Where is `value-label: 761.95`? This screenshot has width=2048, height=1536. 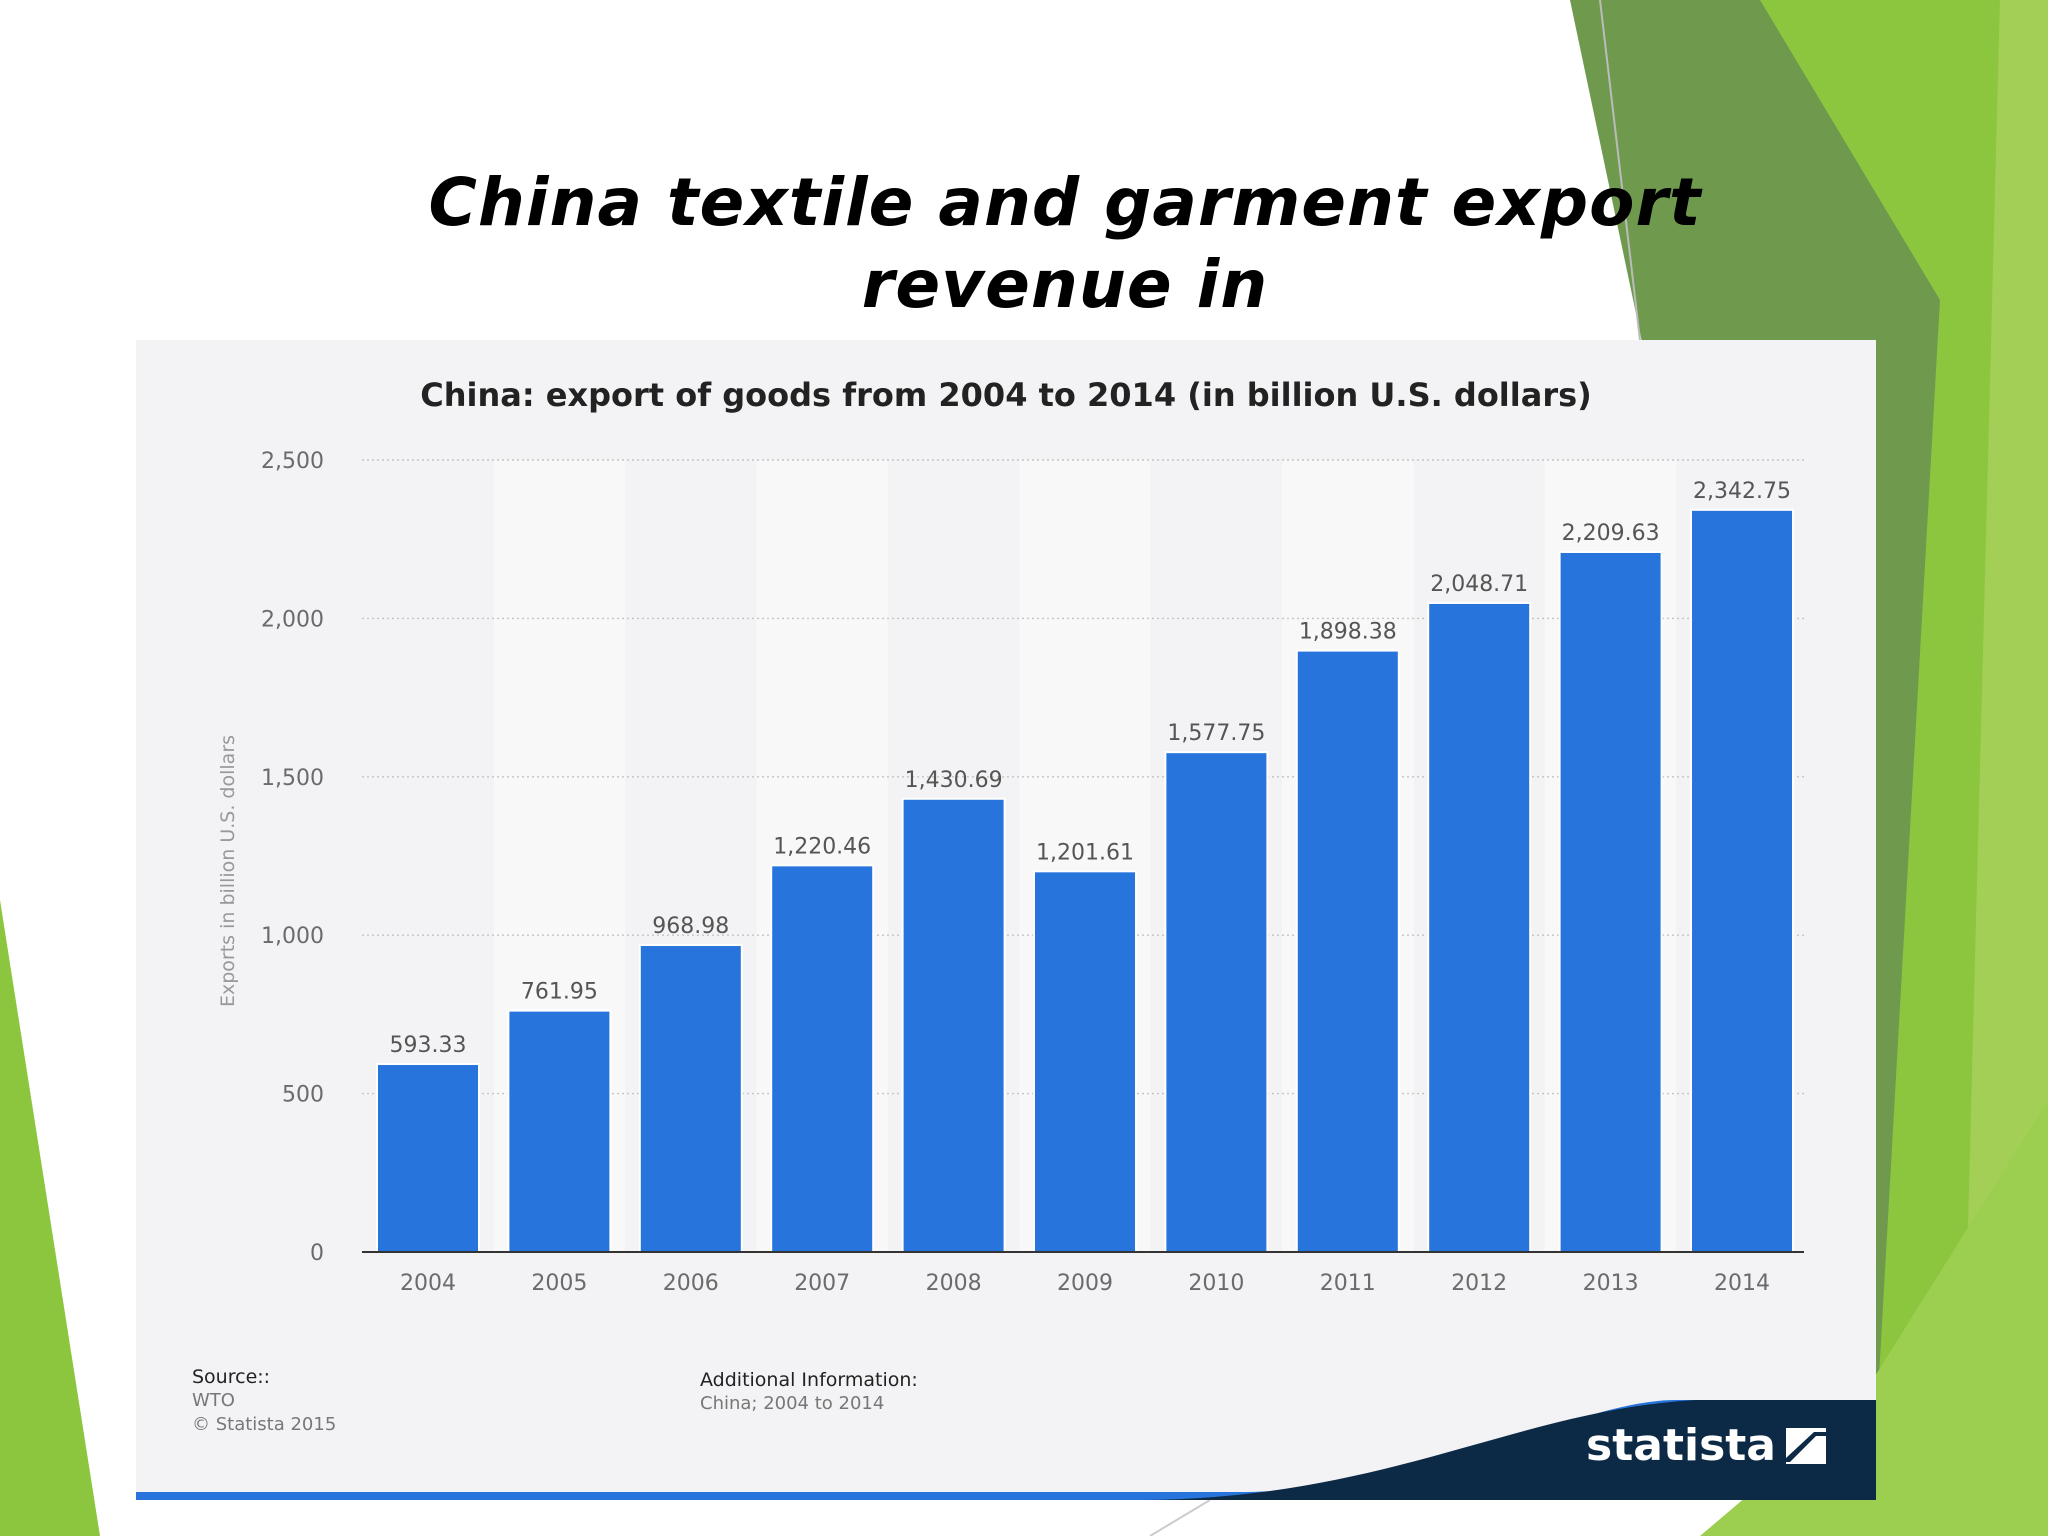
value-label: 761.95 is located at coordinates (559, 992).